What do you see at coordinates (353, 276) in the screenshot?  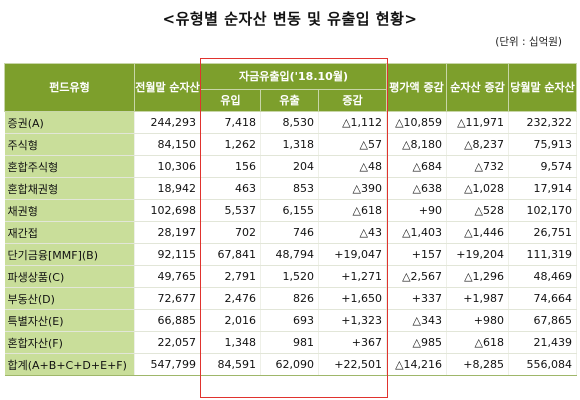 I see `net-change-cell: +1,271` at bounding box center [353, 276].